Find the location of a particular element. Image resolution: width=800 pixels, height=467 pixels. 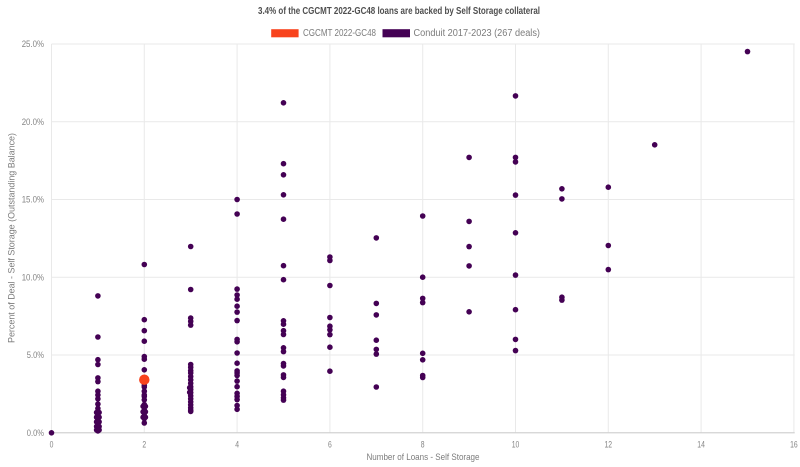

svg-text: 0 is located at coordinates (52, 445).